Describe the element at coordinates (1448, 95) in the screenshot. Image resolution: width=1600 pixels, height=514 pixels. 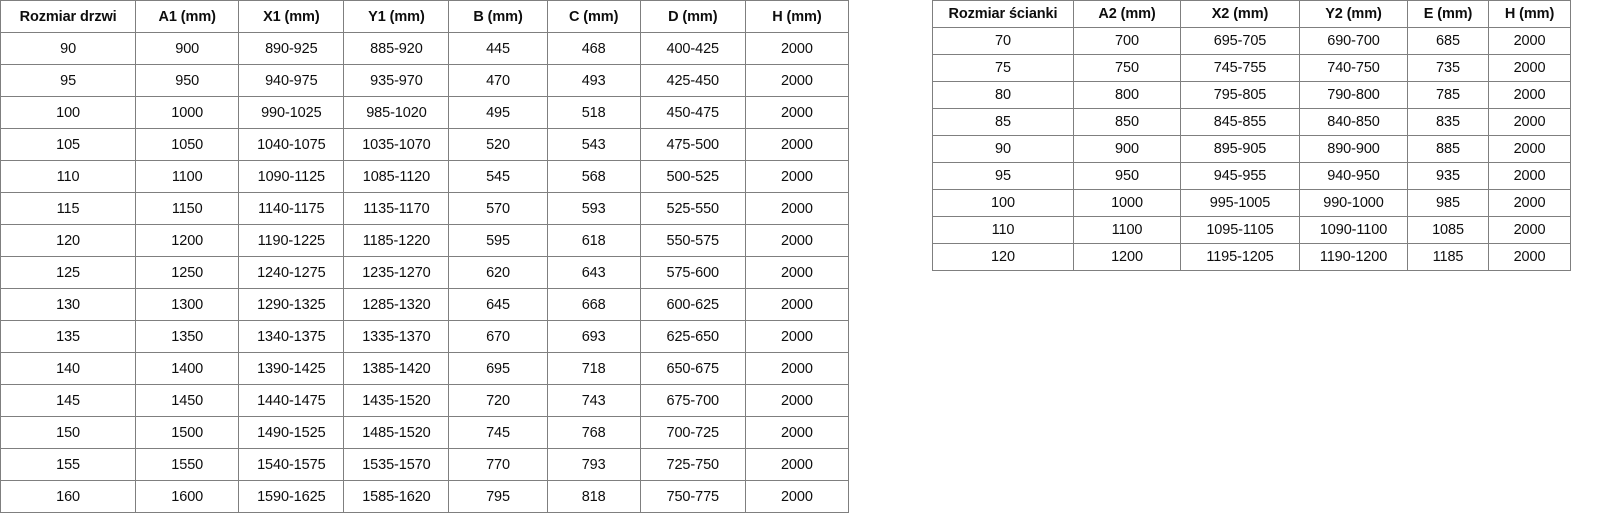
I see `table-cell: 785` at that location.